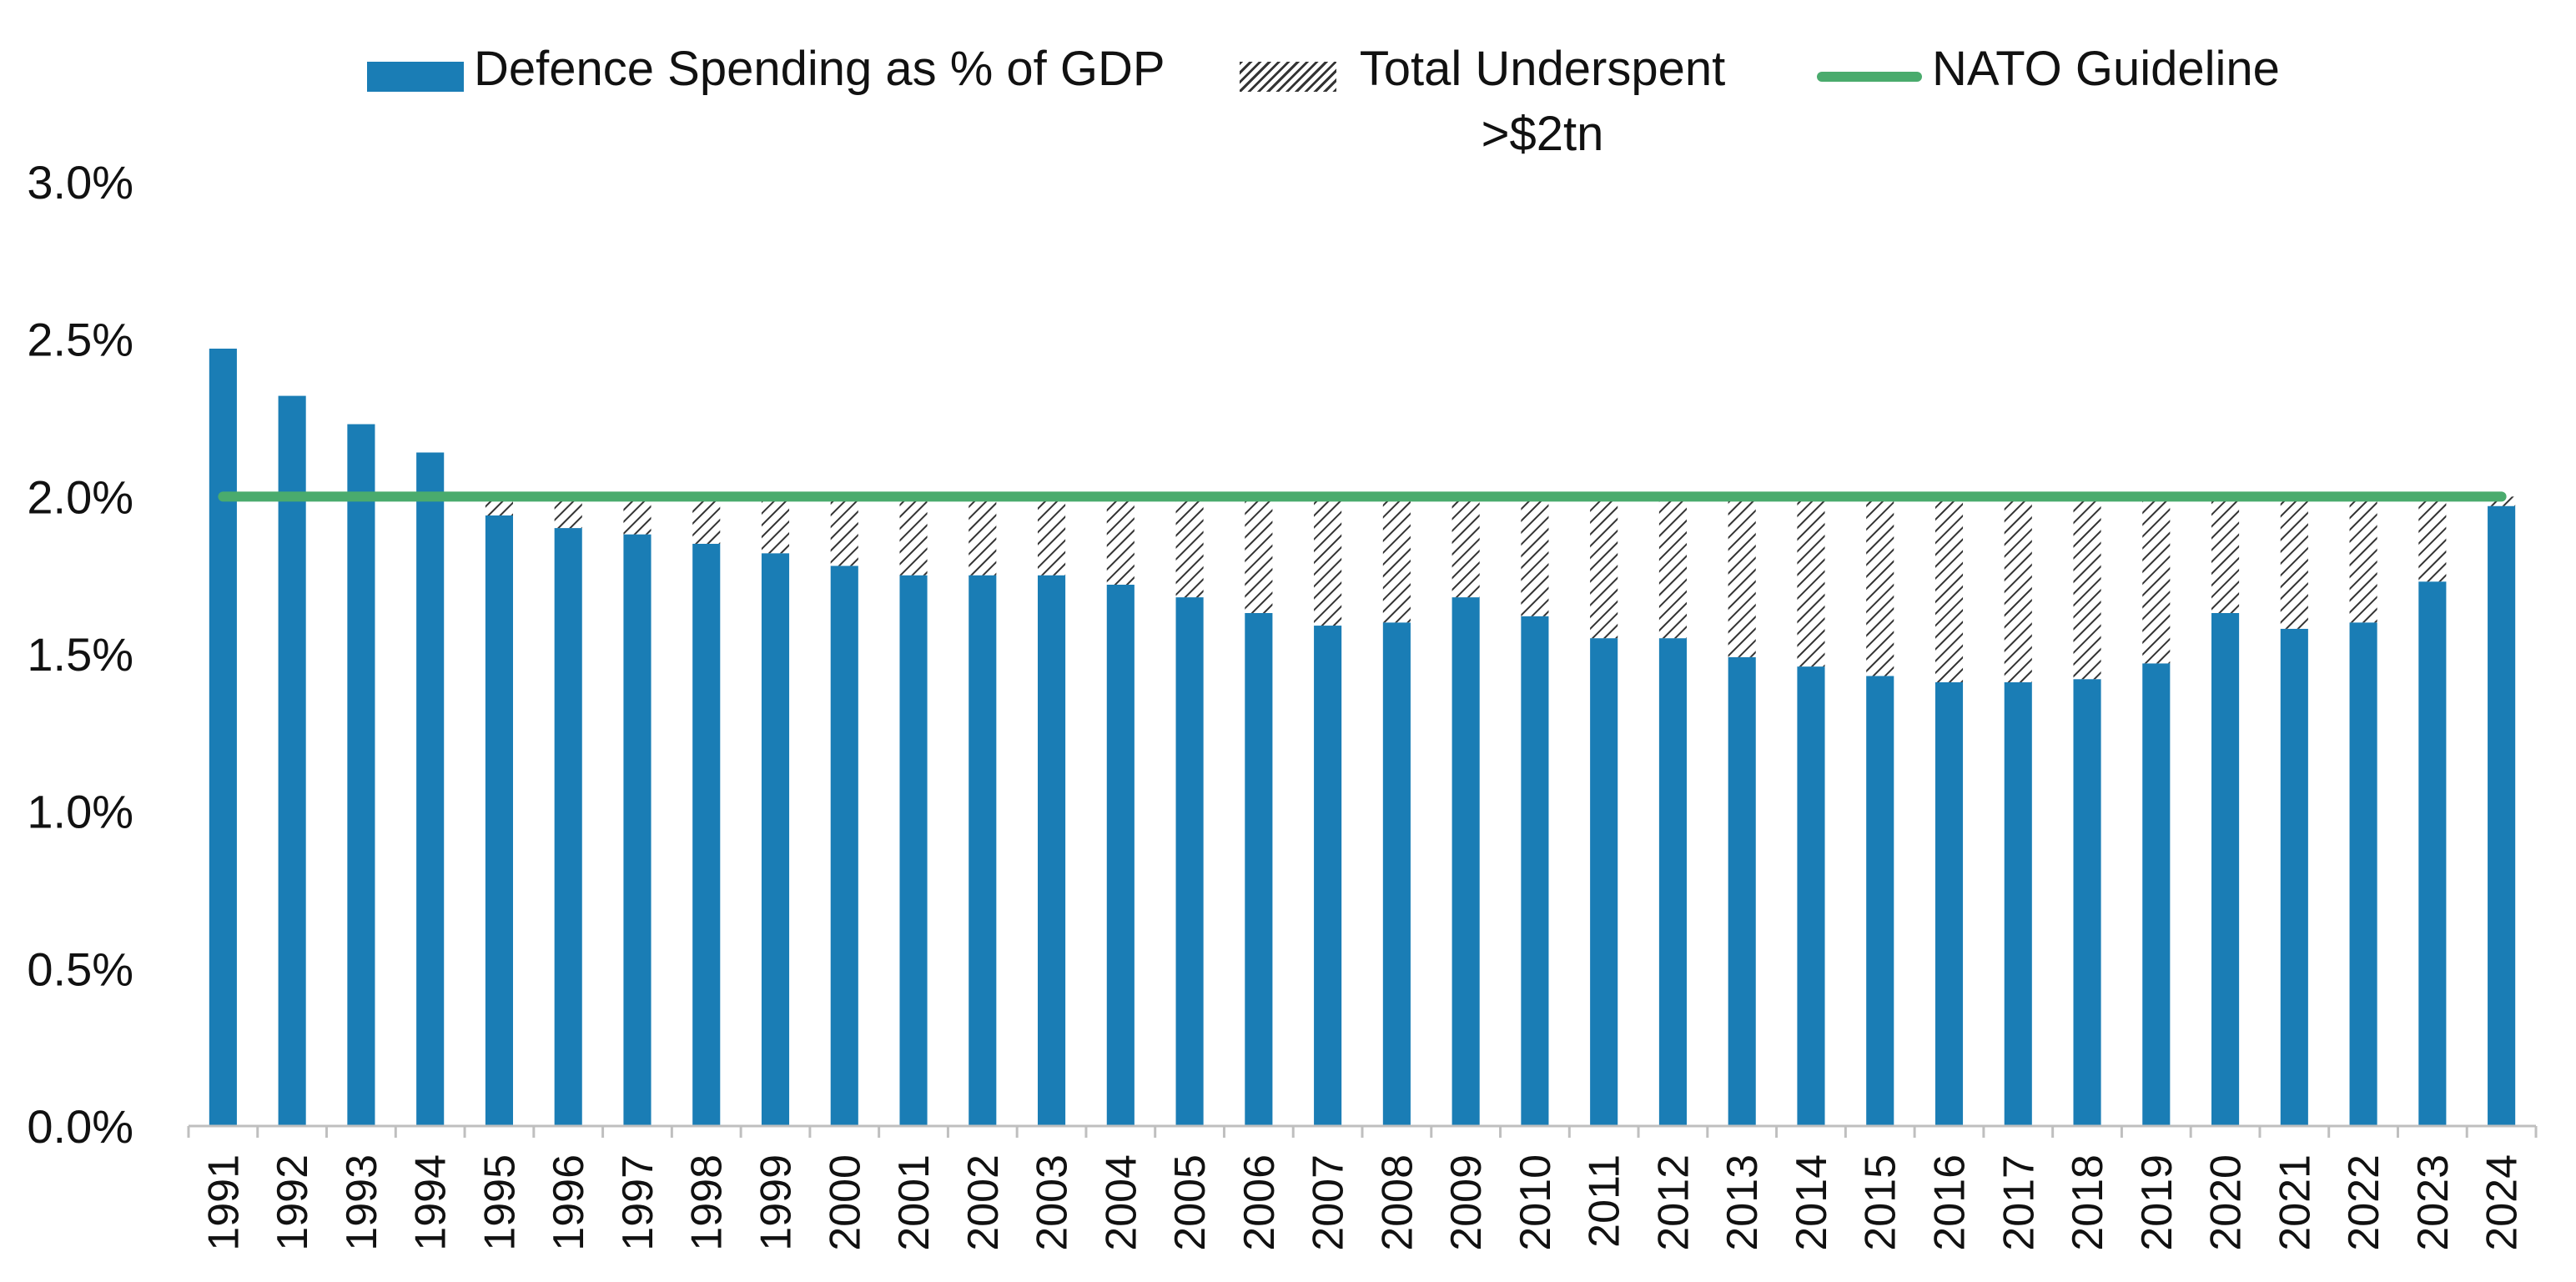 The height and width of the screenshot is (1282, 2576). Describe the element at coordinates (1811, 896) in the screenshot. I see `bar-defence-spending-2014` at that location.